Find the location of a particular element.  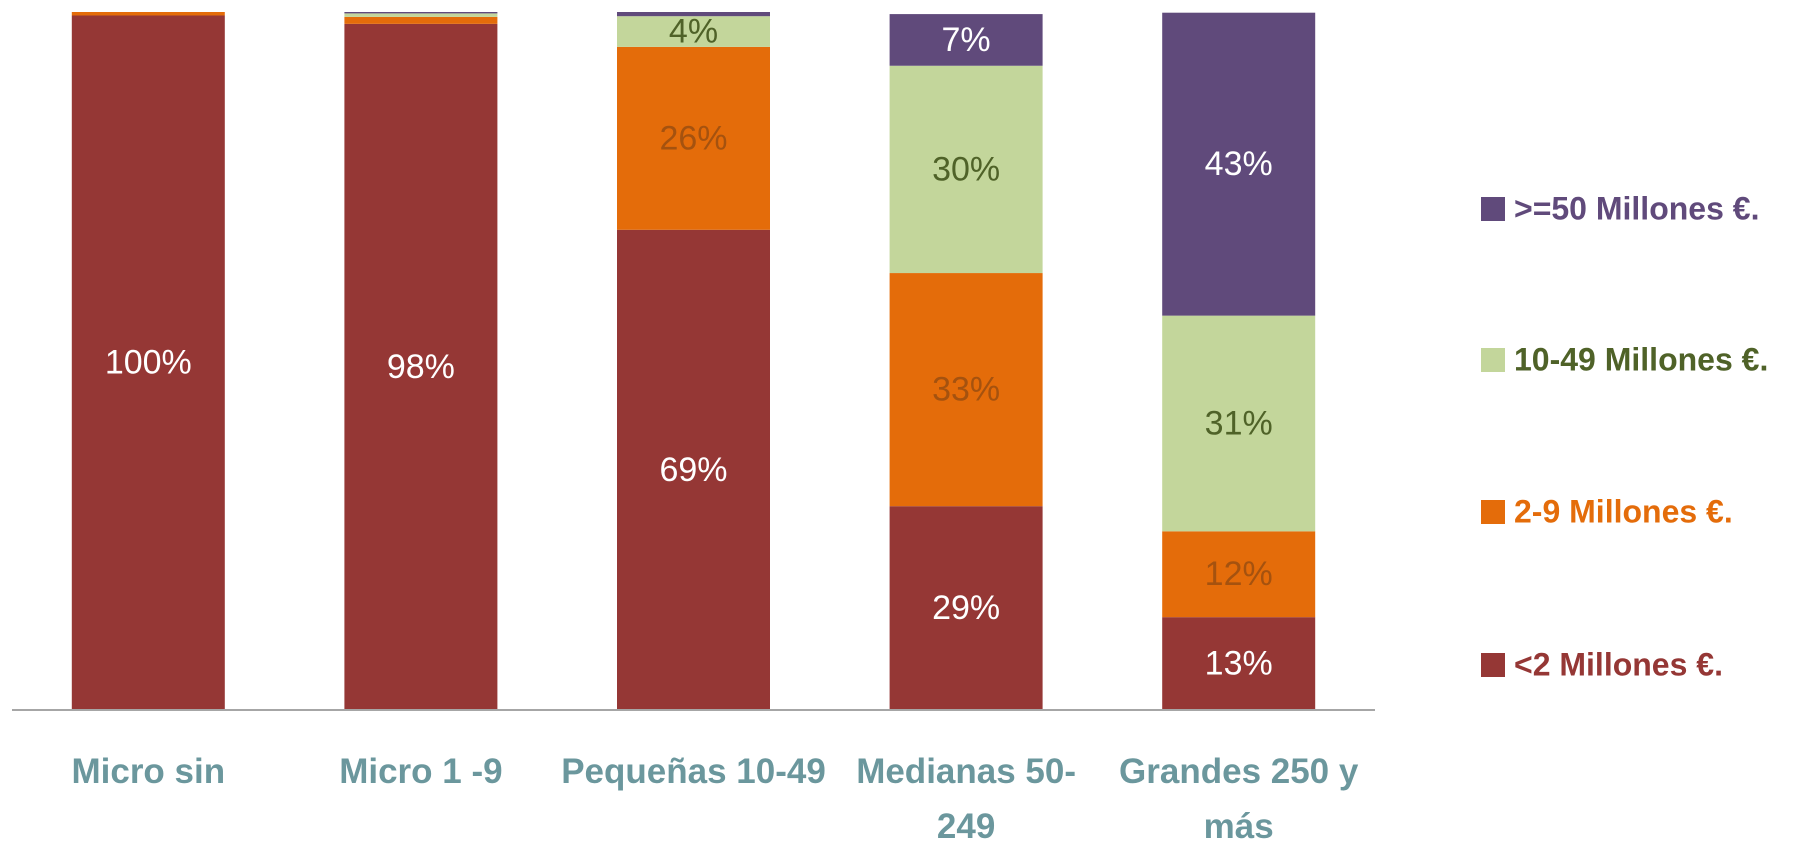

data-label: 33% is located at coordinates (966, 390).